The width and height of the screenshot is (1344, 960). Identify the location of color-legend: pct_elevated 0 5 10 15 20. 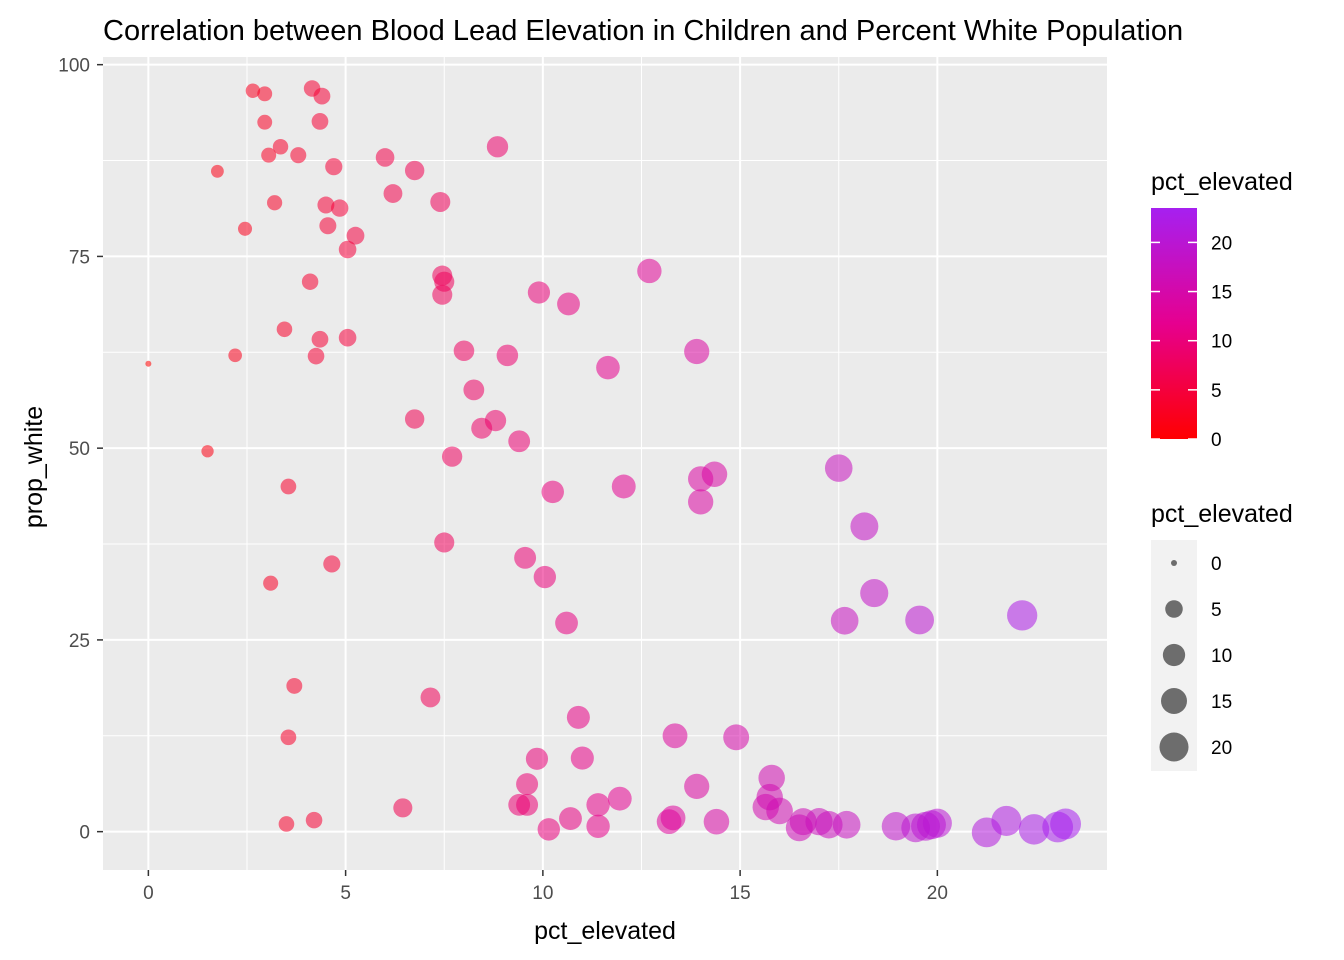
(1222, 309).